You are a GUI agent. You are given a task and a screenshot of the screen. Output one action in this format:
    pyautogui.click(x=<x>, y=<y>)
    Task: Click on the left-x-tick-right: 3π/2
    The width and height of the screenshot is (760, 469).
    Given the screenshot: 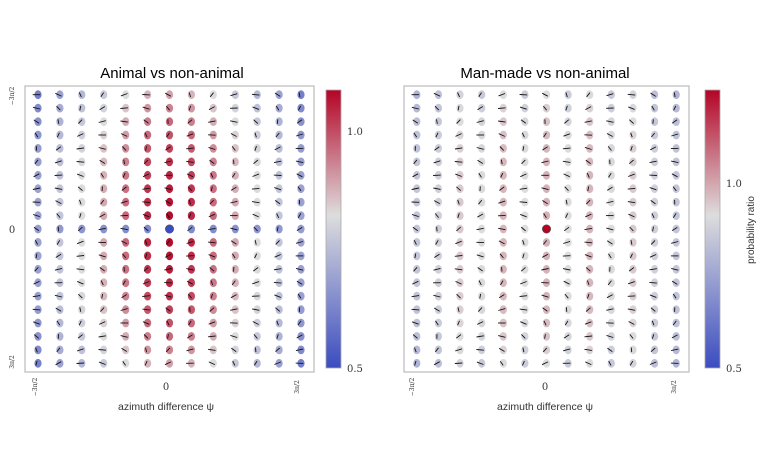 What is the action you would take?
    pyautogui.click(x=297, y=387)
    